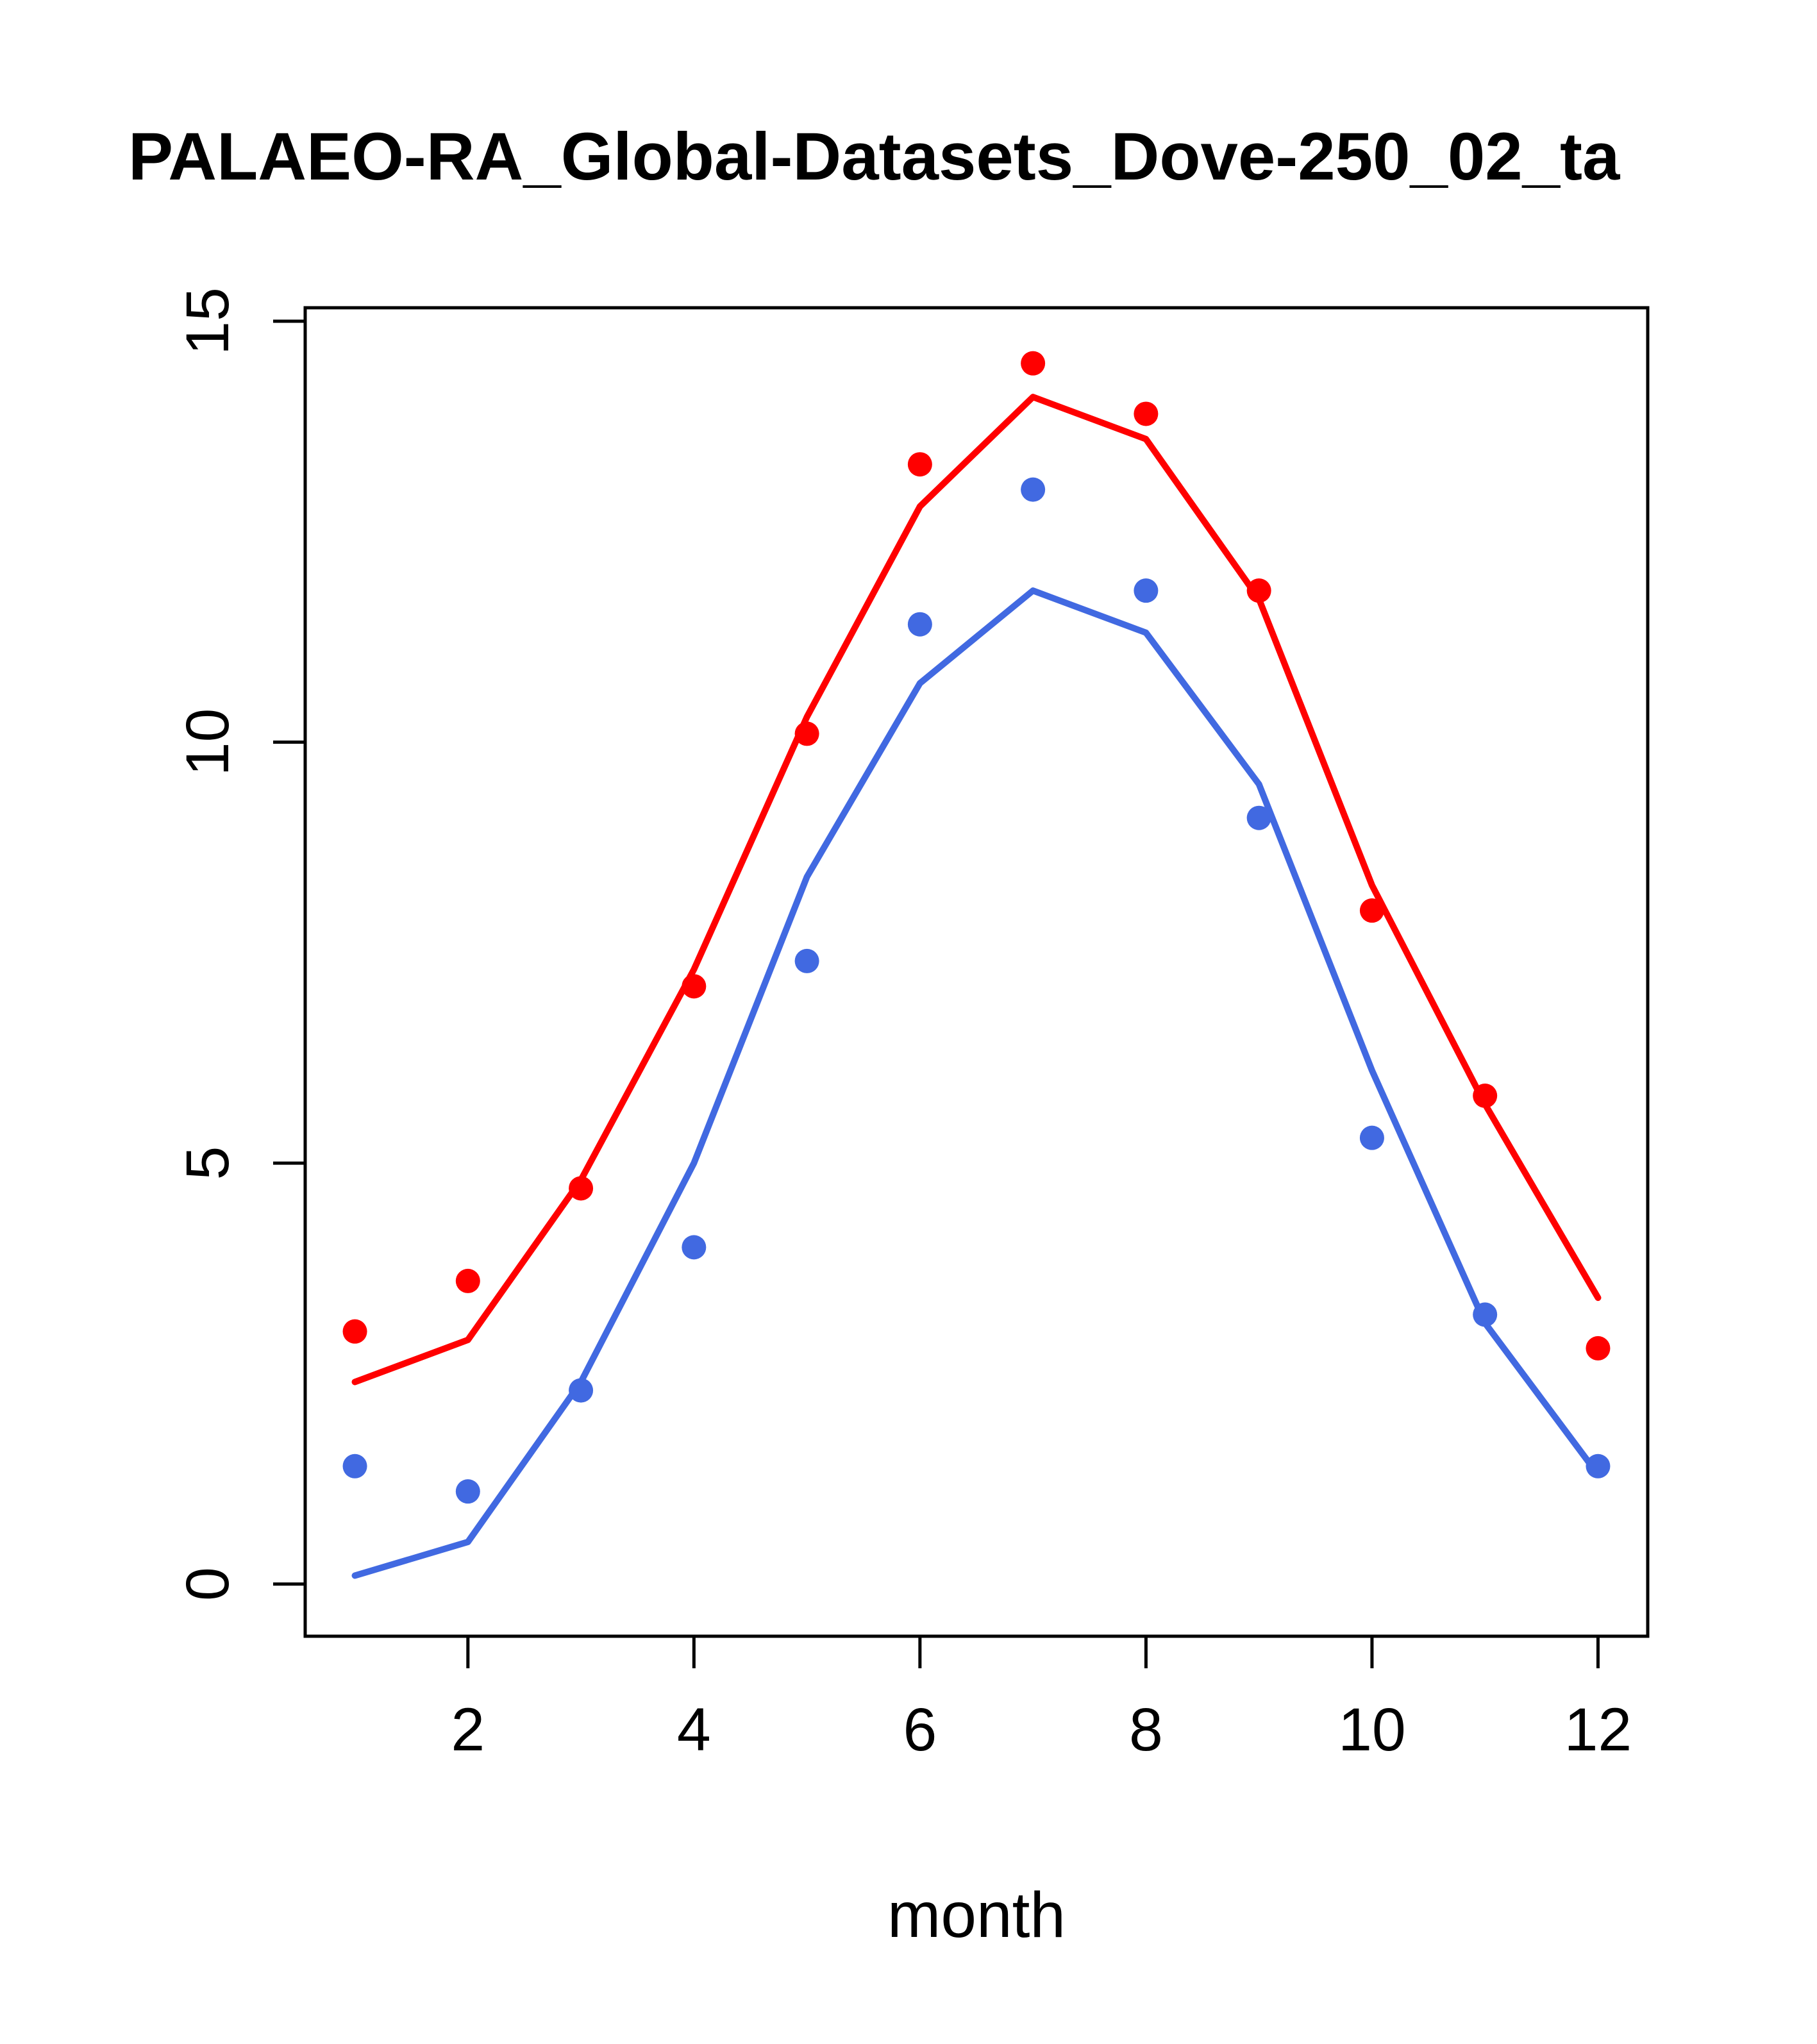 This screenshot has width=1817, height=2044. I want to click on y-tick-label: 10, so click(208, 742).